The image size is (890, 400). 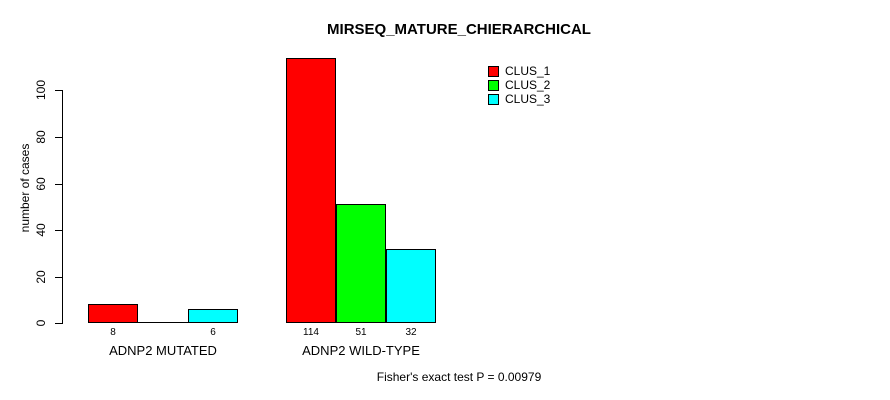 What do you see at coordinates (411, 286) in the screenshot?
I see `bar-clus_3-group2` at bounding box center [411, 286].